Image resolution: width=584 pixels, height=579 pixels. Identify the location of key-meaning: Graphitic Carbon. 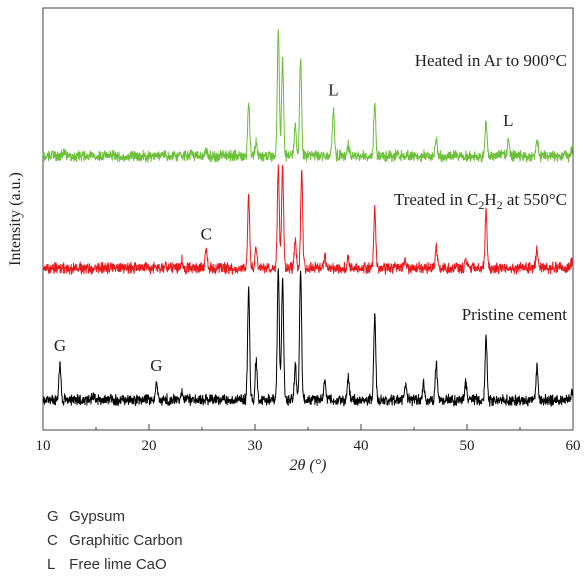
(126, 540).